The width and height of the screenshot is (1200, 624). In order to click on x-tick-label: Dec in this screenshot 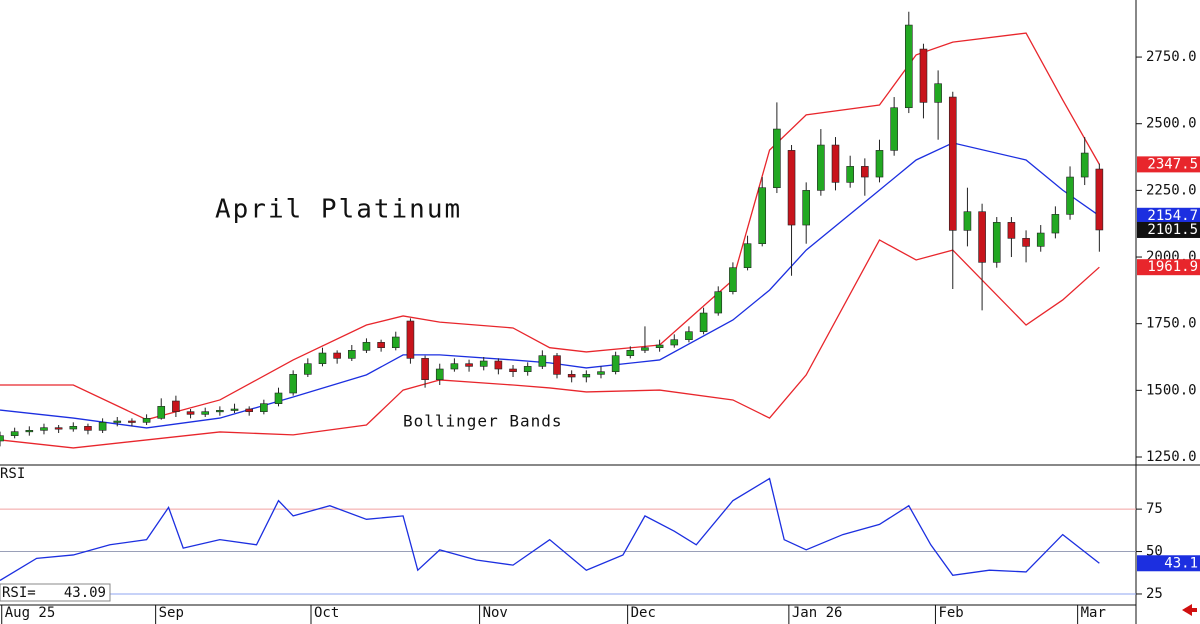, I will do `click(643, 613)`.